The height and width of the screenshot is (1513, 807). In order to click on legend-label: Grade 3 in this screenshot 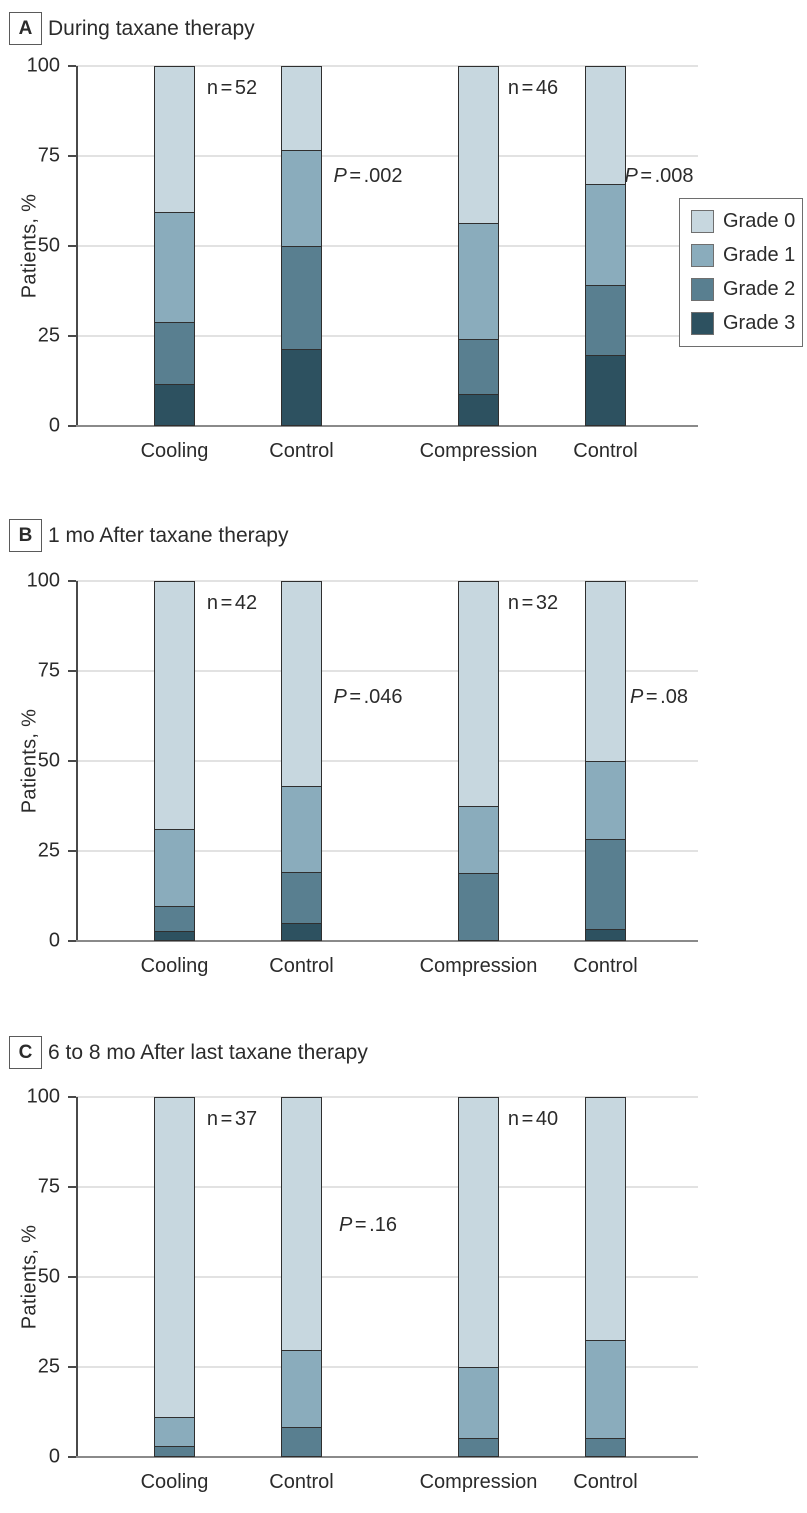, I will do `click(759, 323)`.